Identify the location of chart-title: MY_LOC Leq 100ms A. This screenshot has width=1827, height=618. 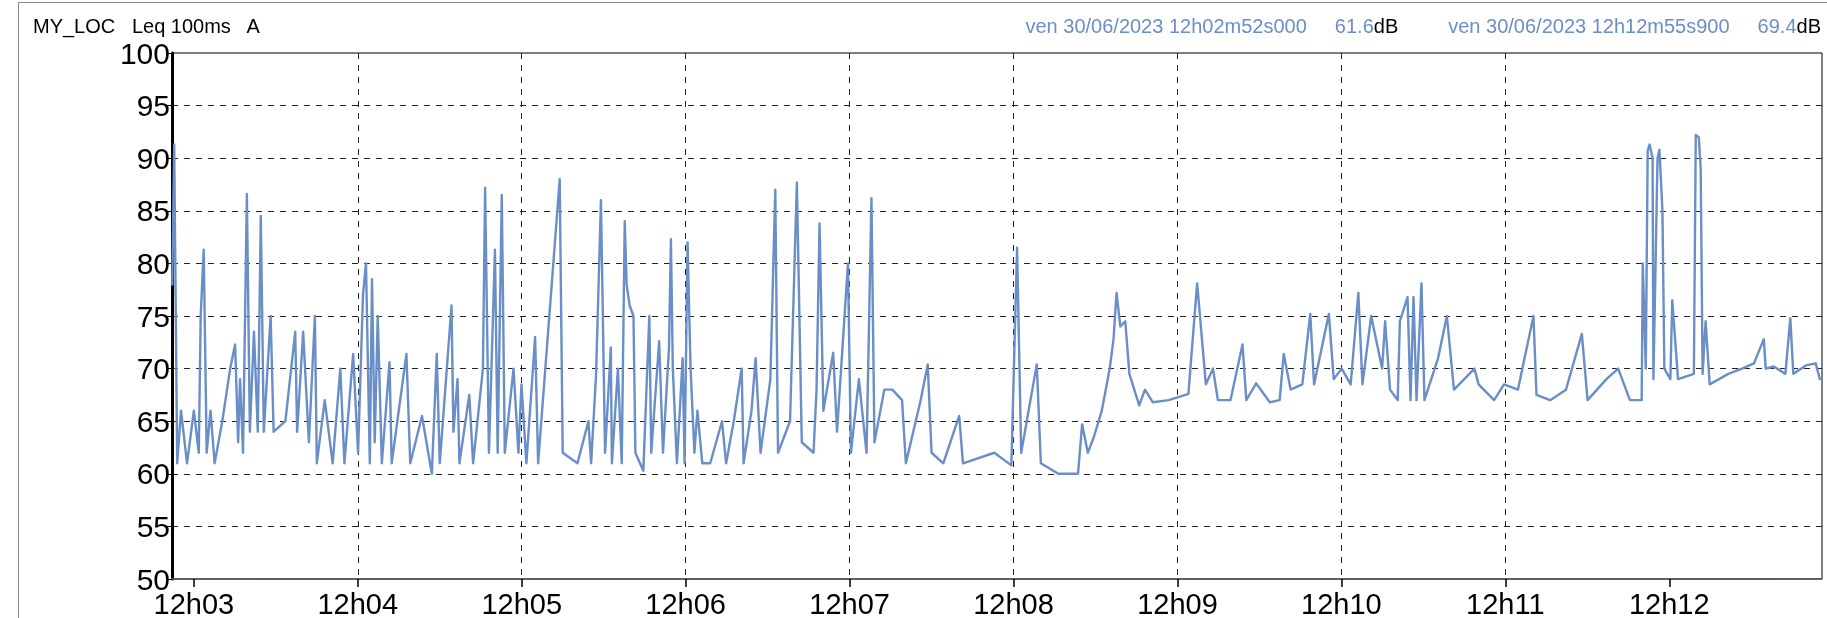
(146, 26).